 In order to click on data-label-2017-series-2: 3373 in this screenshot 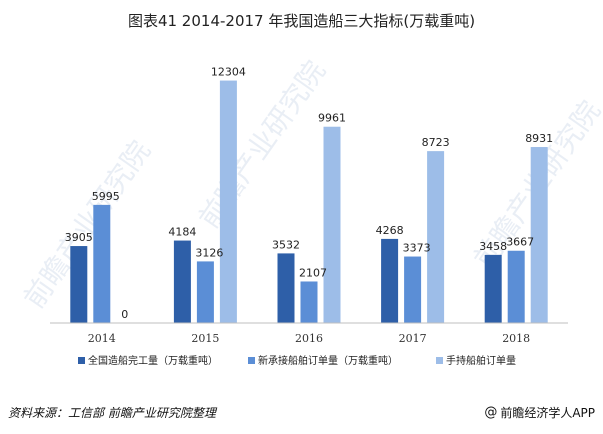, I will do `click(417, 248)`.